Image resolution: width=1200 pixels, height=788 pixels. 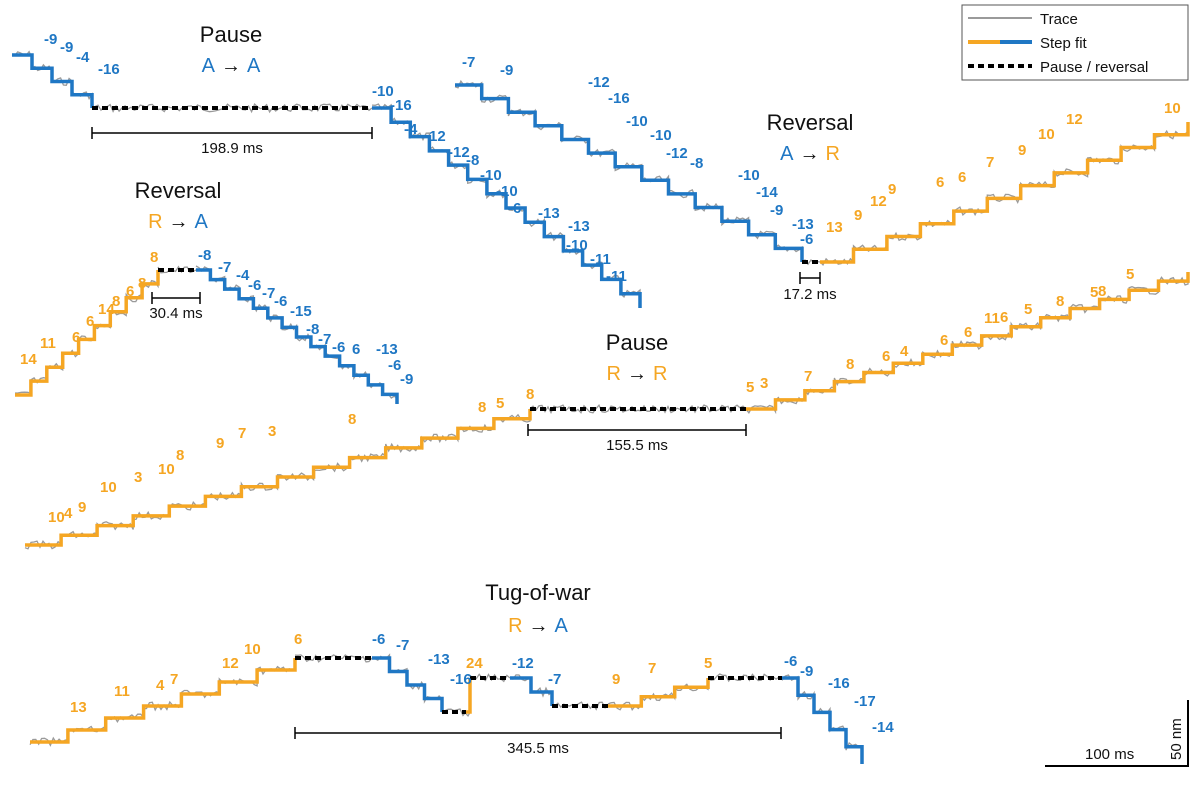 What do you see at coordinates (472, 160) in the screenshot?
I see `step-label-pause-a-2-5: -8` at bounding box center [472, 160].